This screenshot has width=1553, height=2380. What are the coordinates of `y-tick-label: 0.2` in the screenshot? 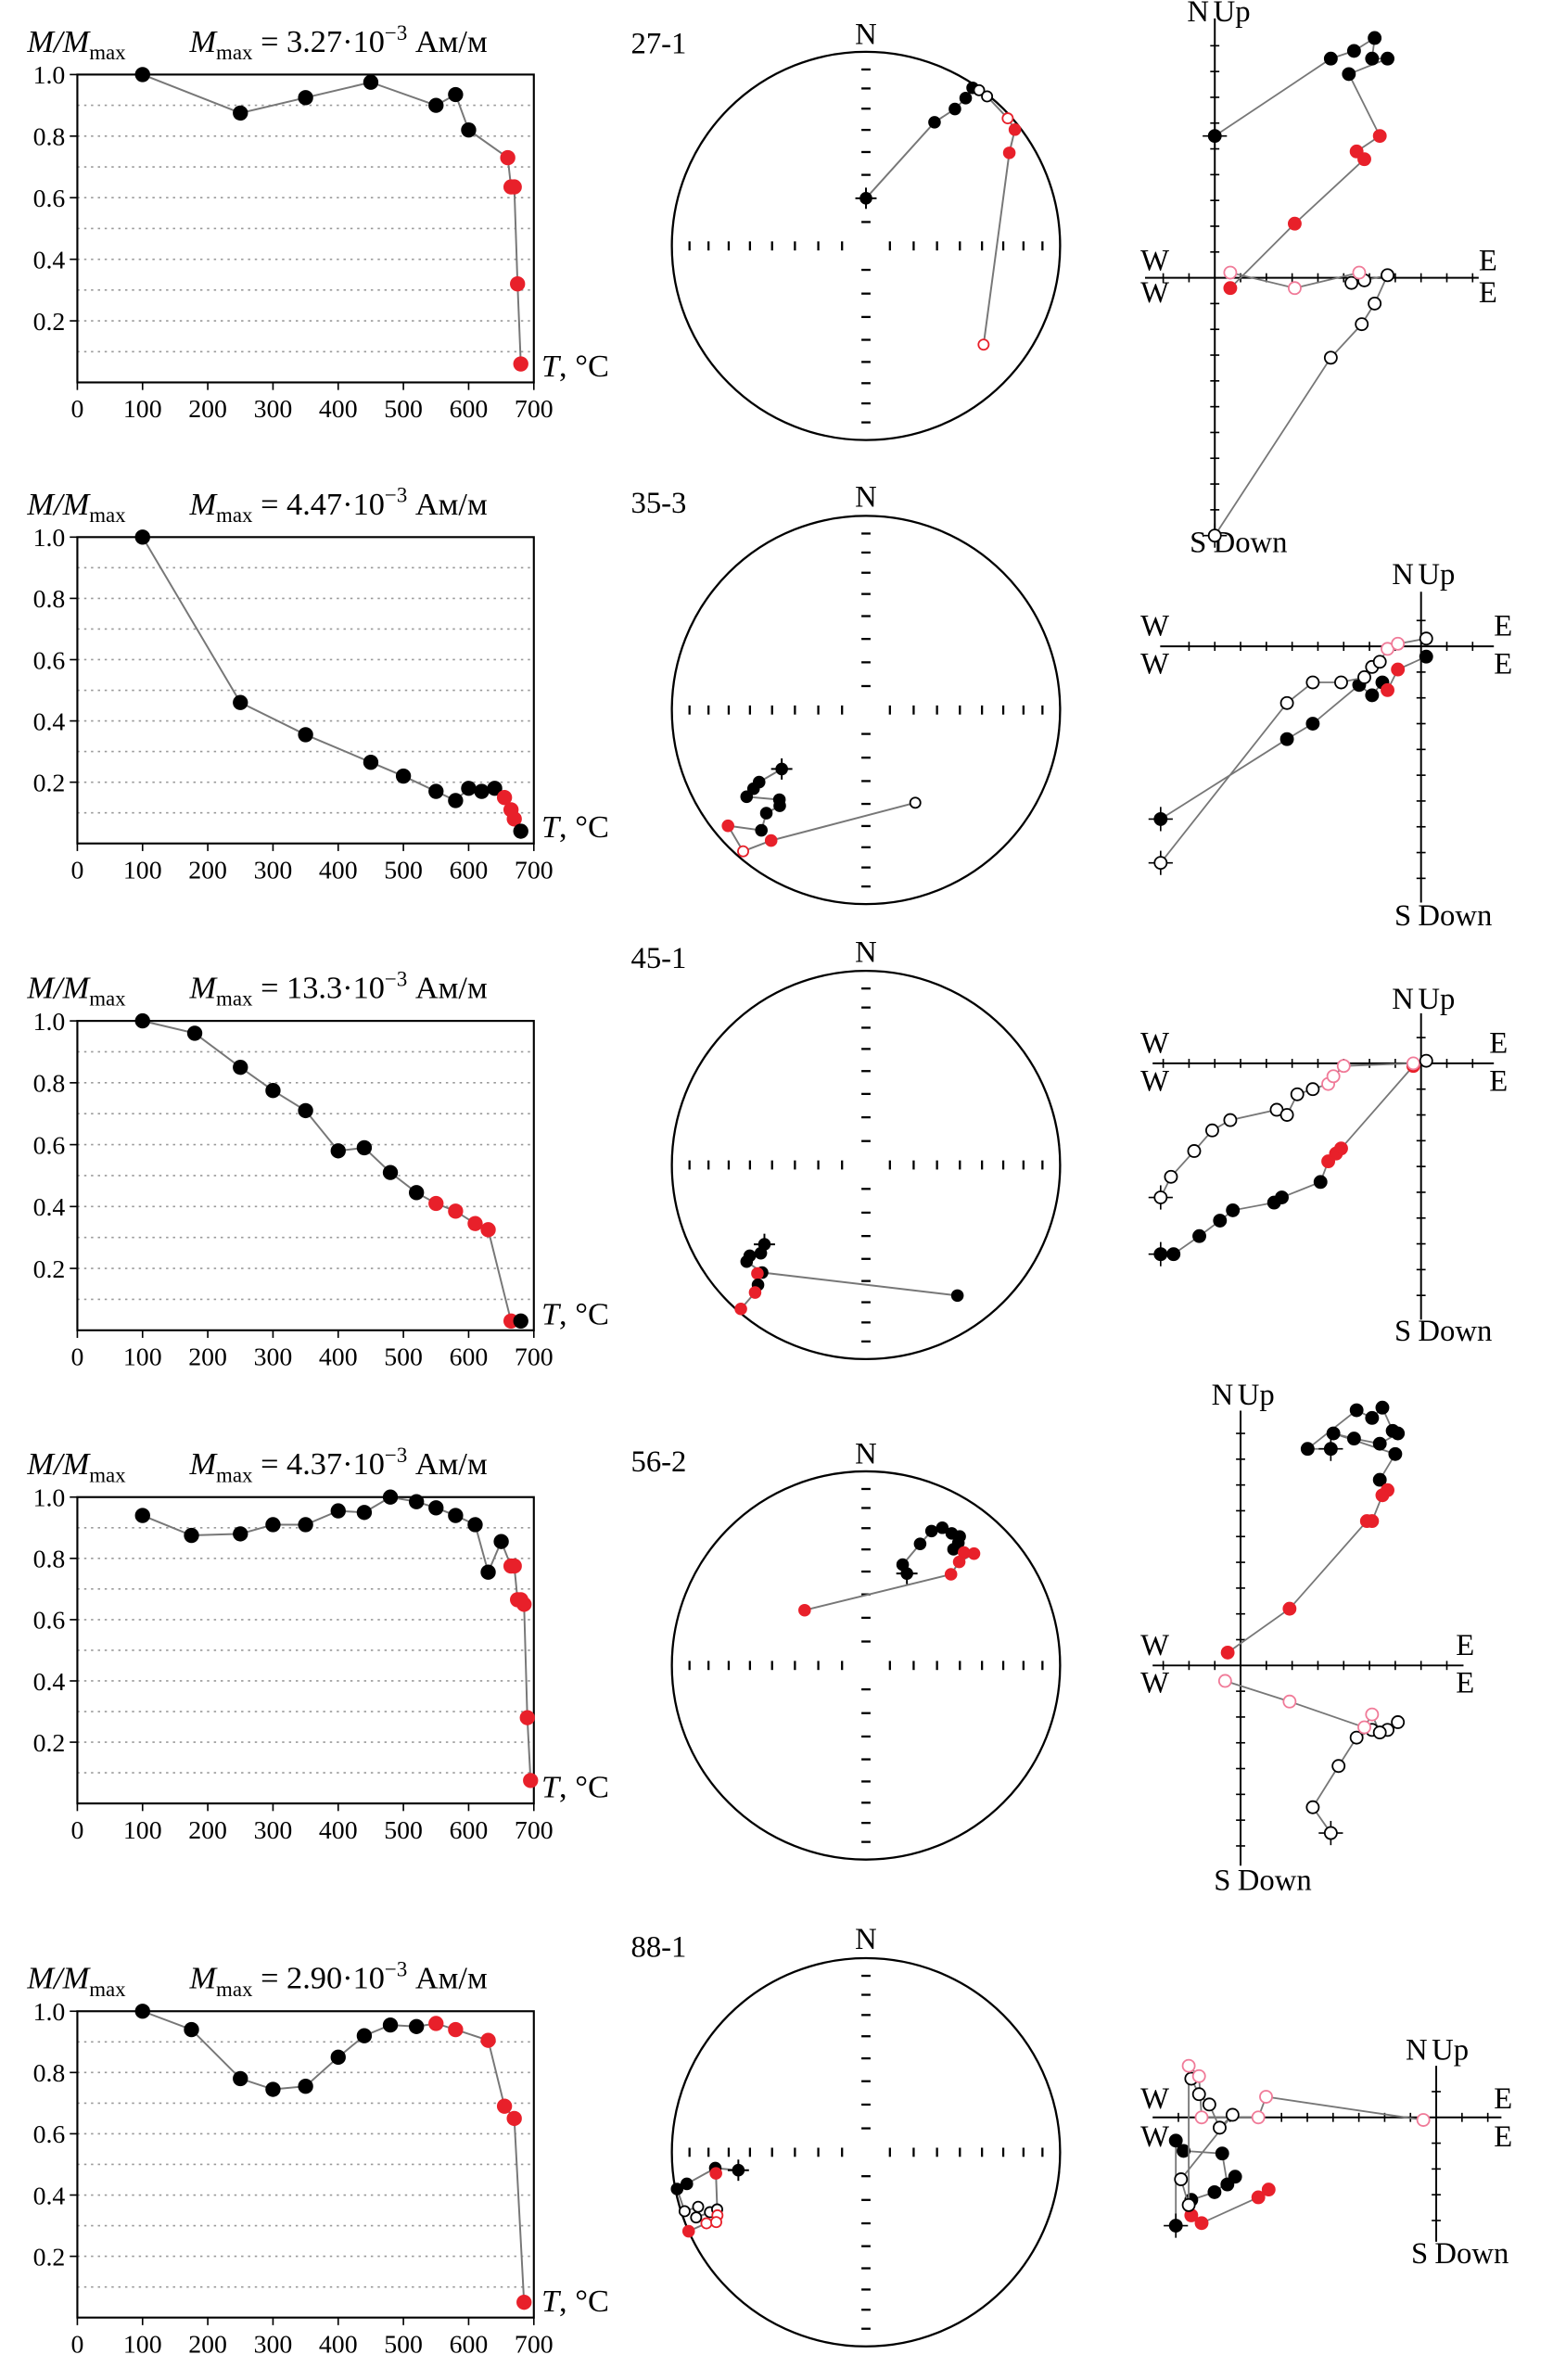 It's located at (49, 1743).